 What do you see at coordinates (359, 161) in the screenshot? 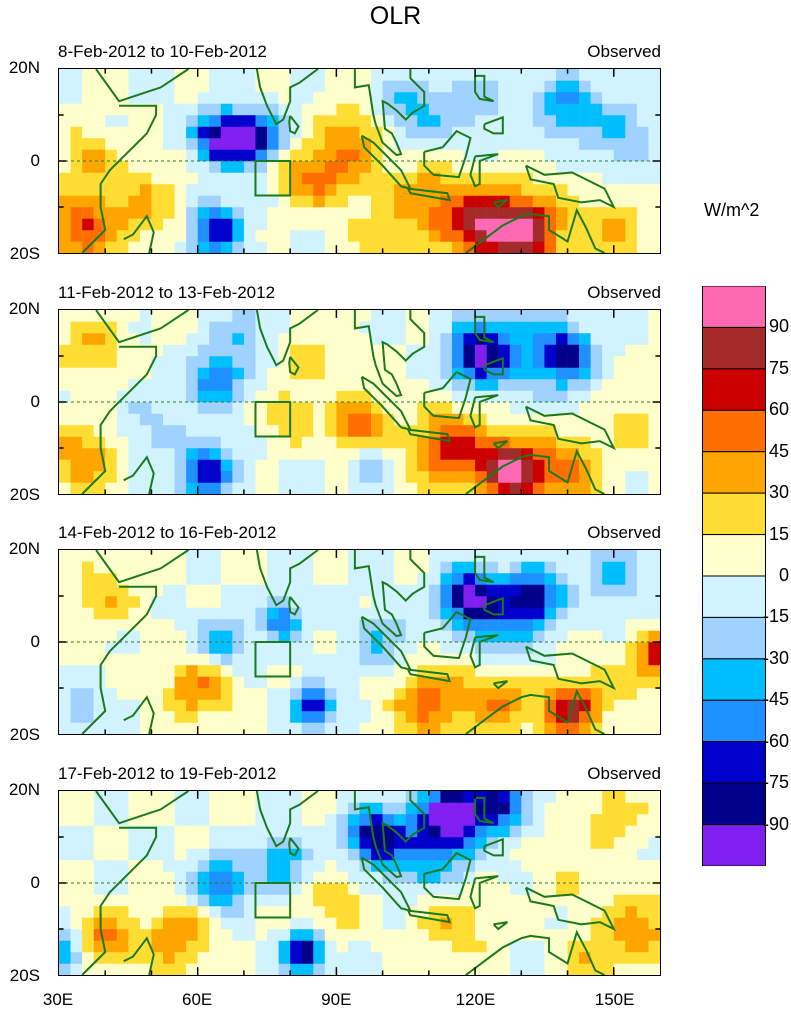
I see `map-panel` at bounding box center [359, 161].